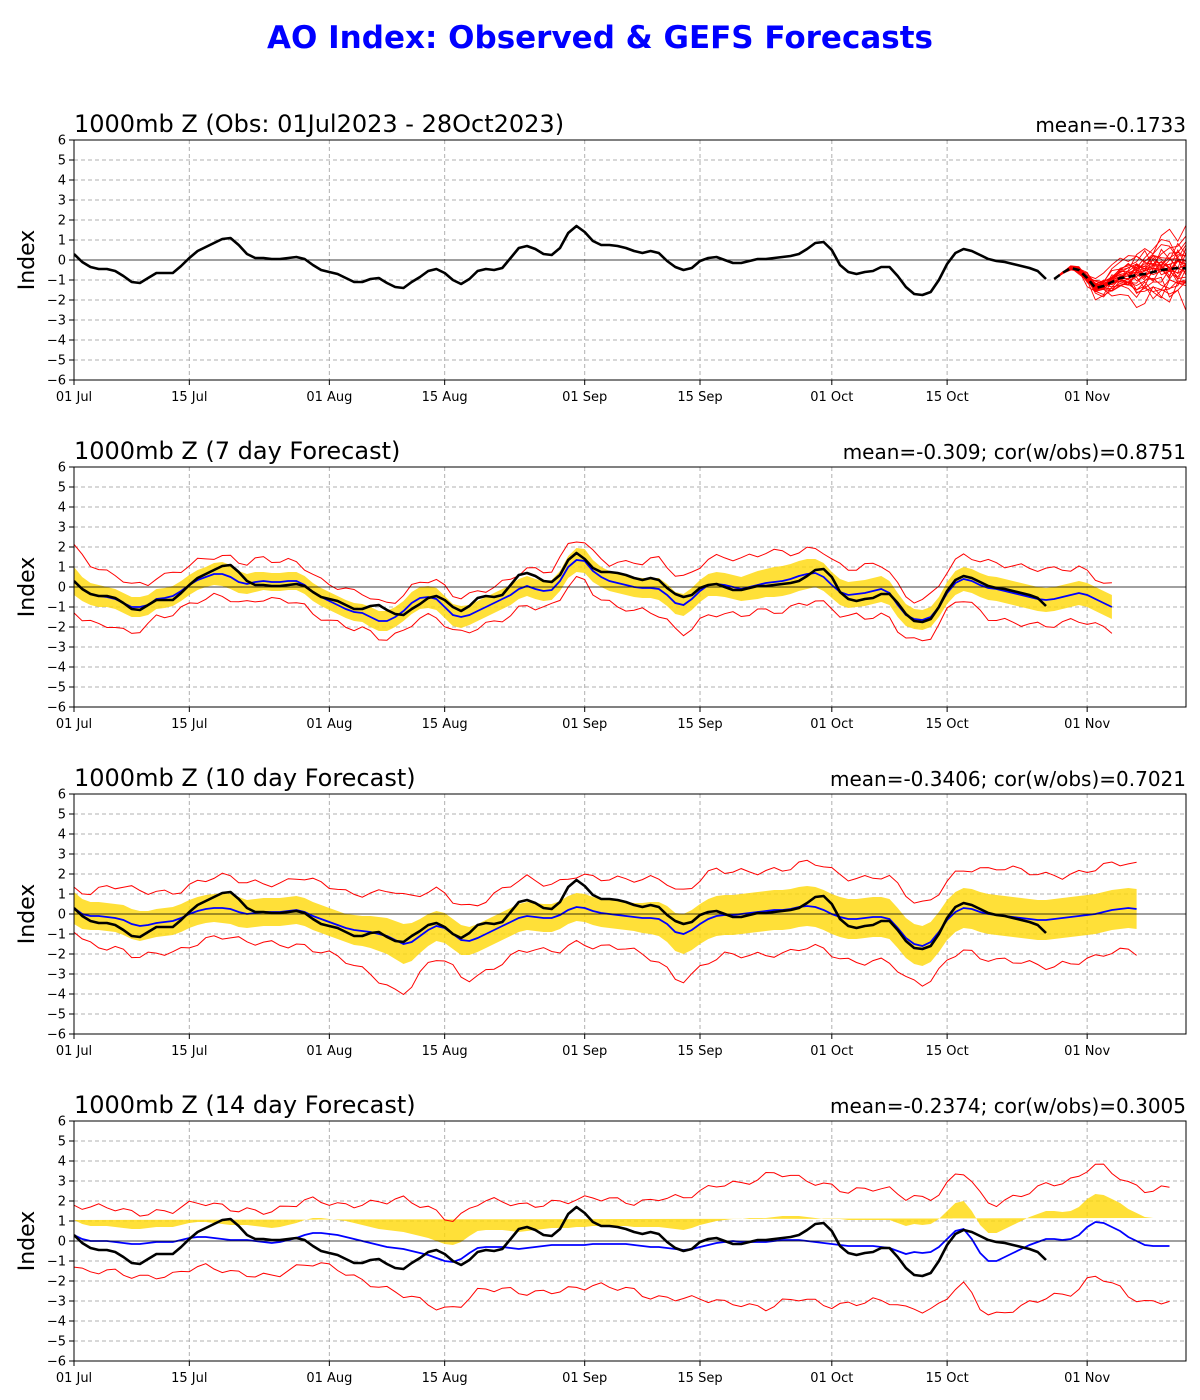 Image resolution: width=1200 pixels, height=1400 pixels. Describe the element at coordinates (1014, 452) in the screenshot. I see `panel-stat: mean=-0.309; cor(w/obs)=0.8751` at that location.